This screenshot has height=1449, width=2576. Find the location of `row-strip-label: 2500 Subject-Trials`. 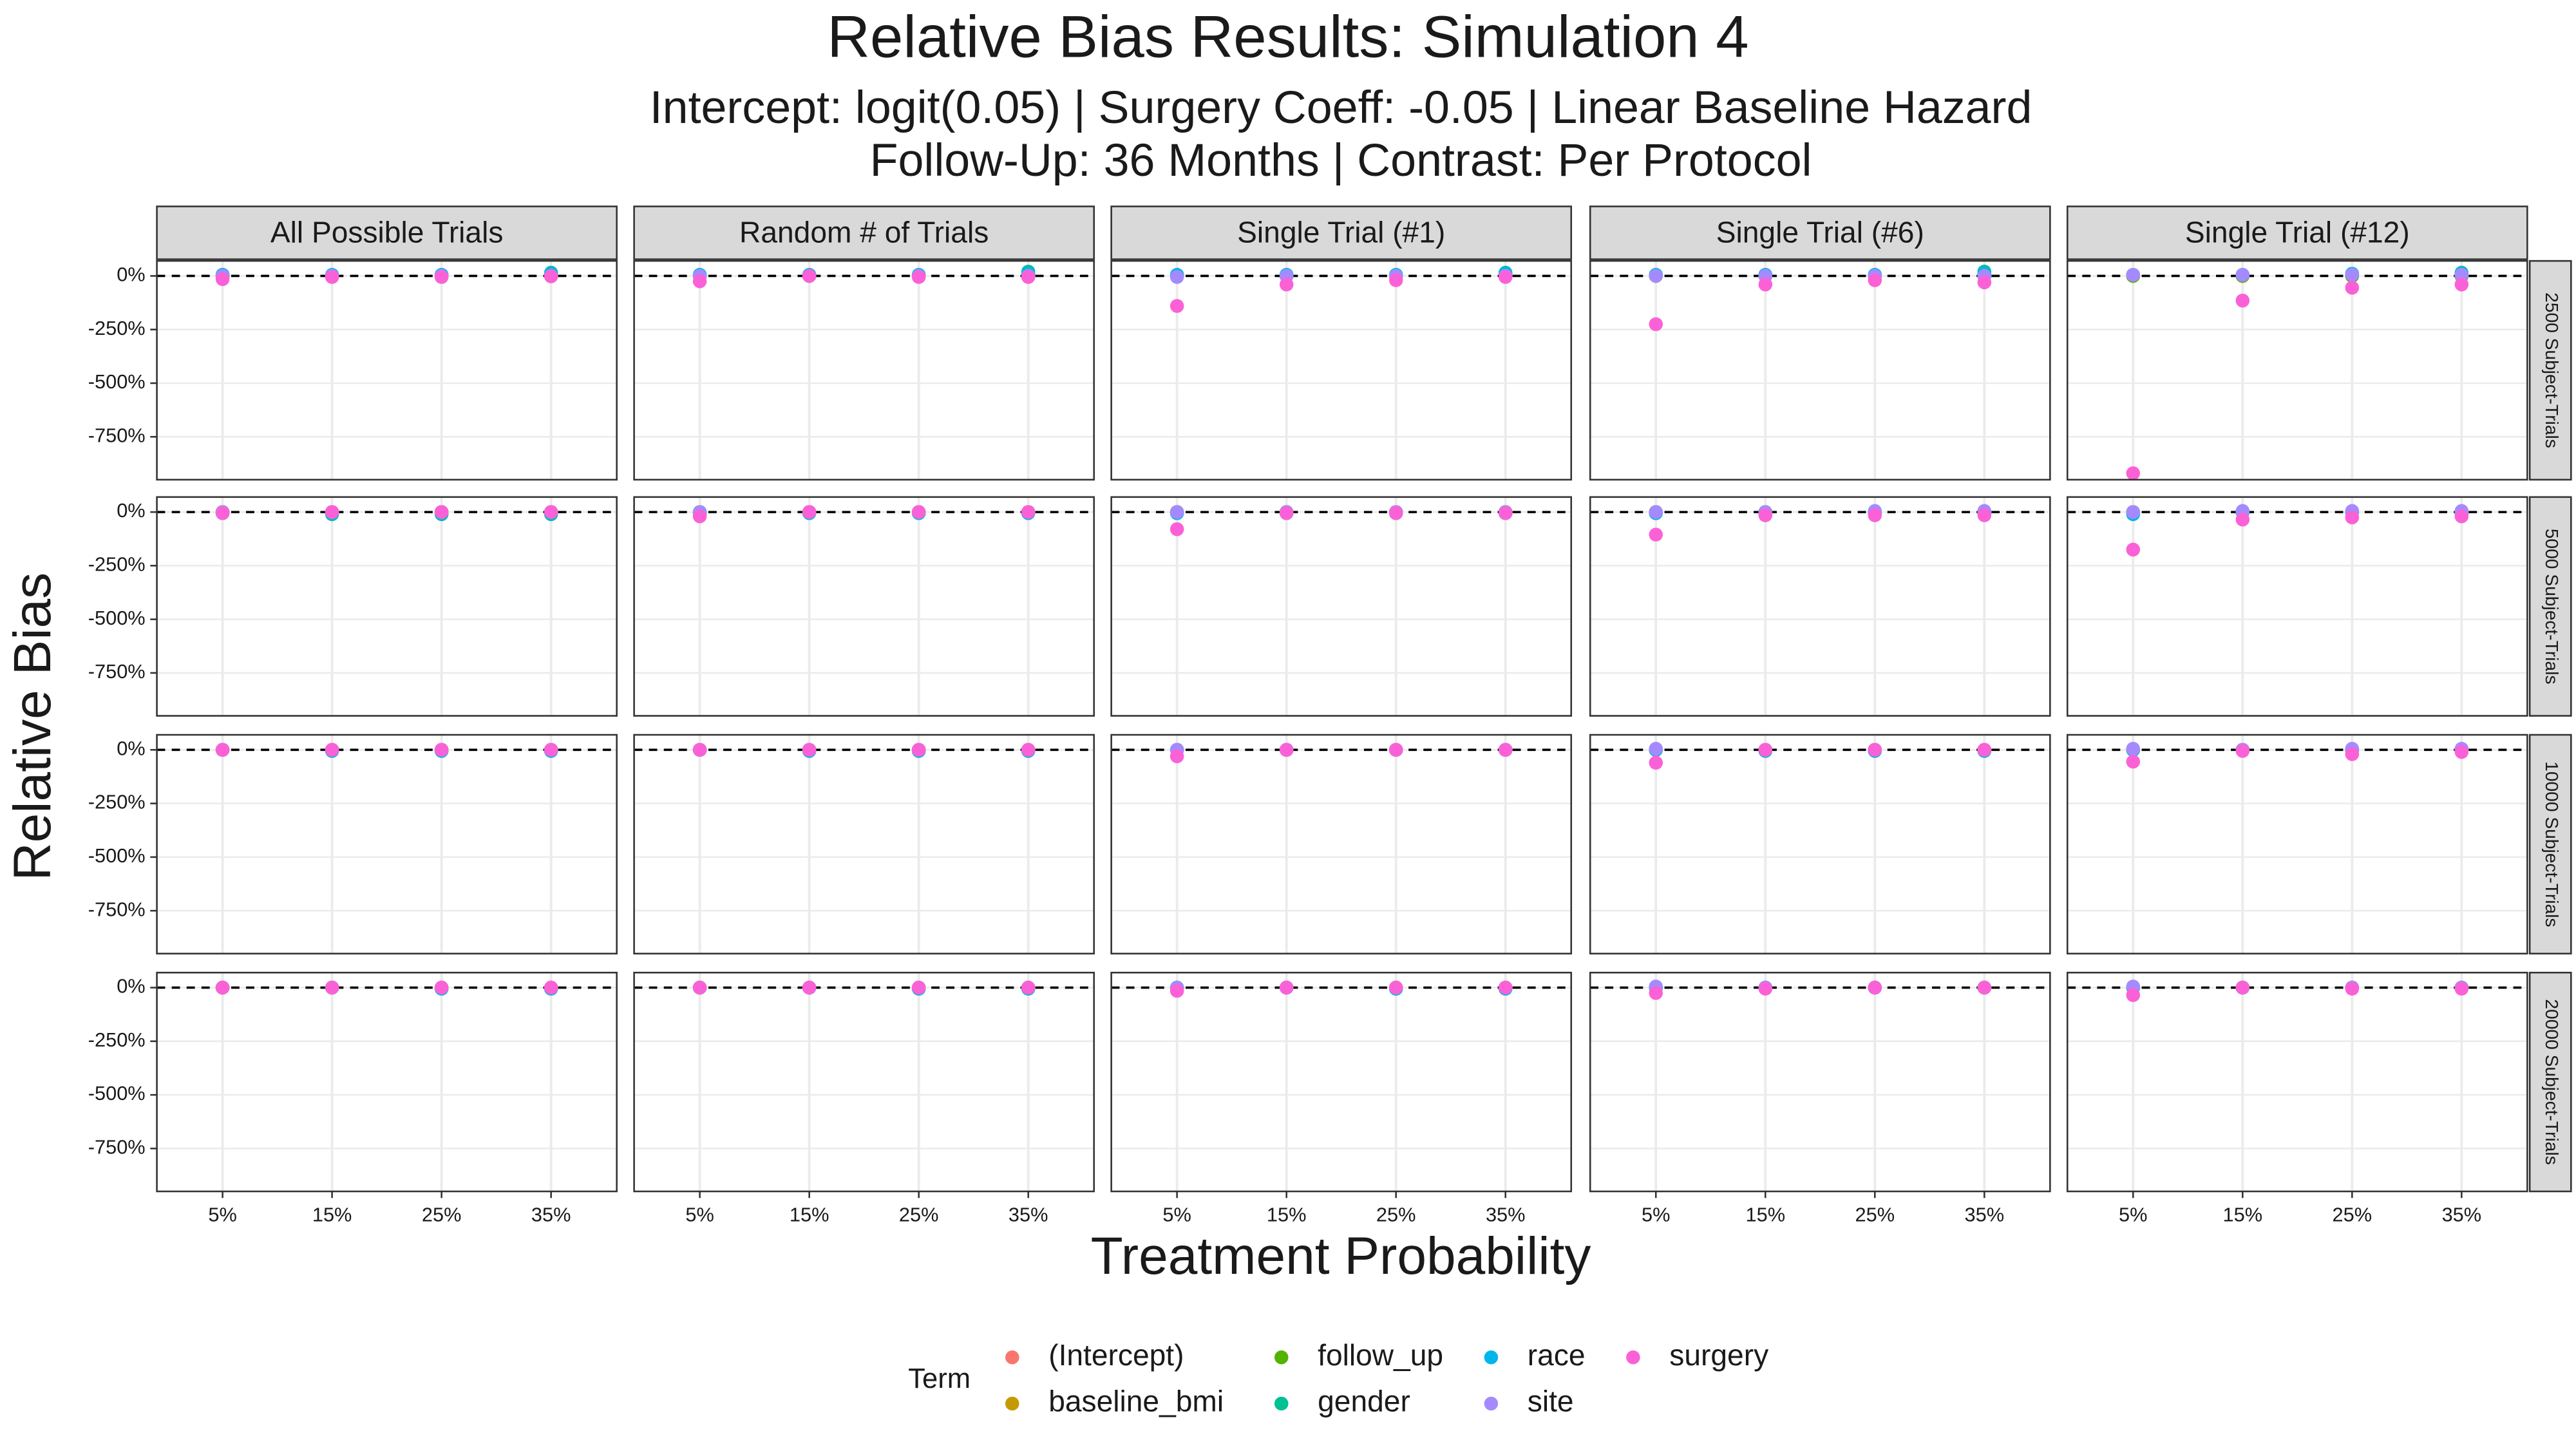

row-strip-label: 2500 Subject-Trials is located at coordinates (2552, 370).